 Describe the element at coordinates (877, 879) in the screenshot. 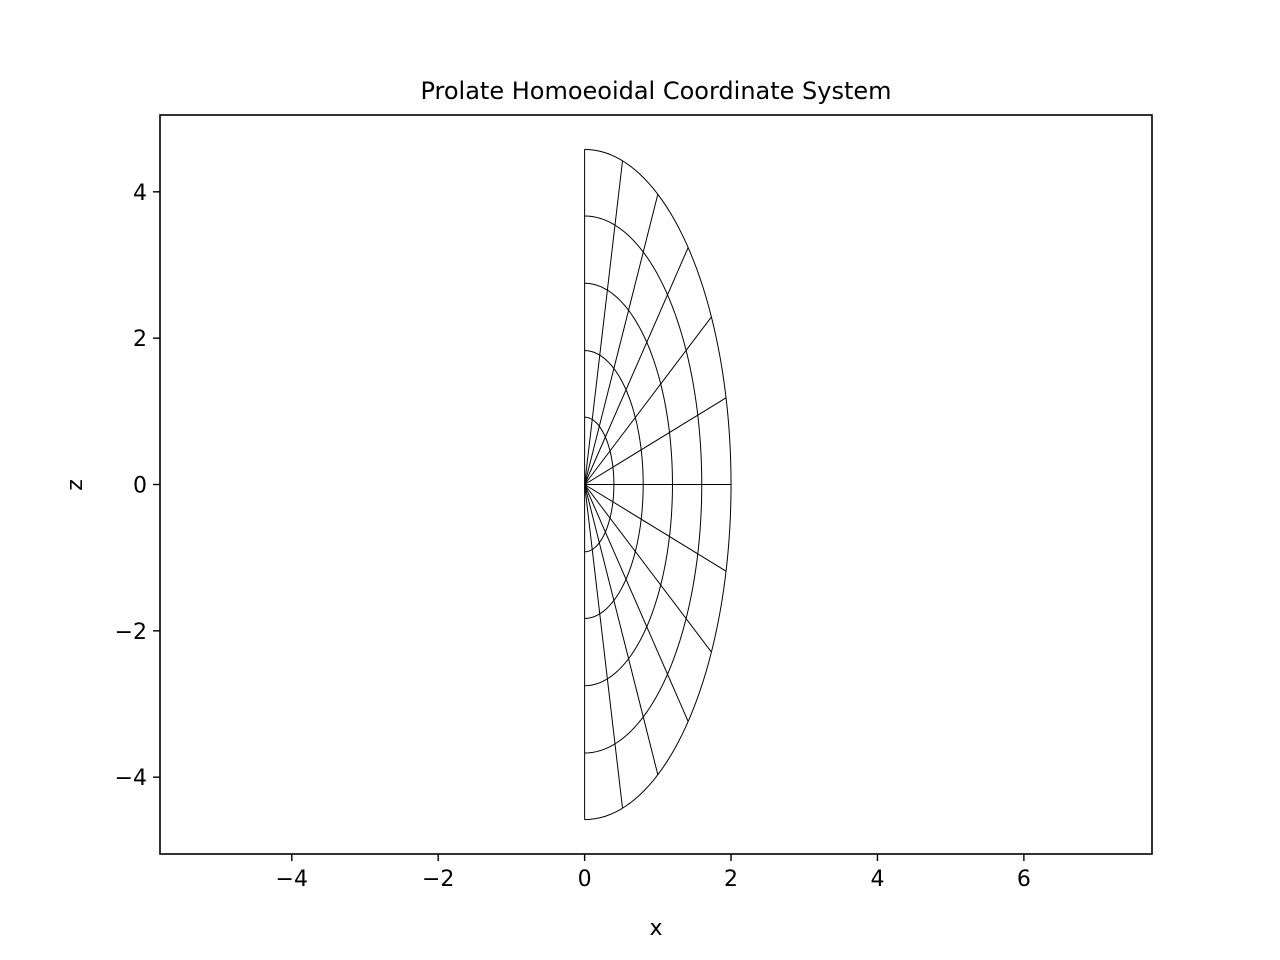

I see `x-tick-label: 4` at that location.